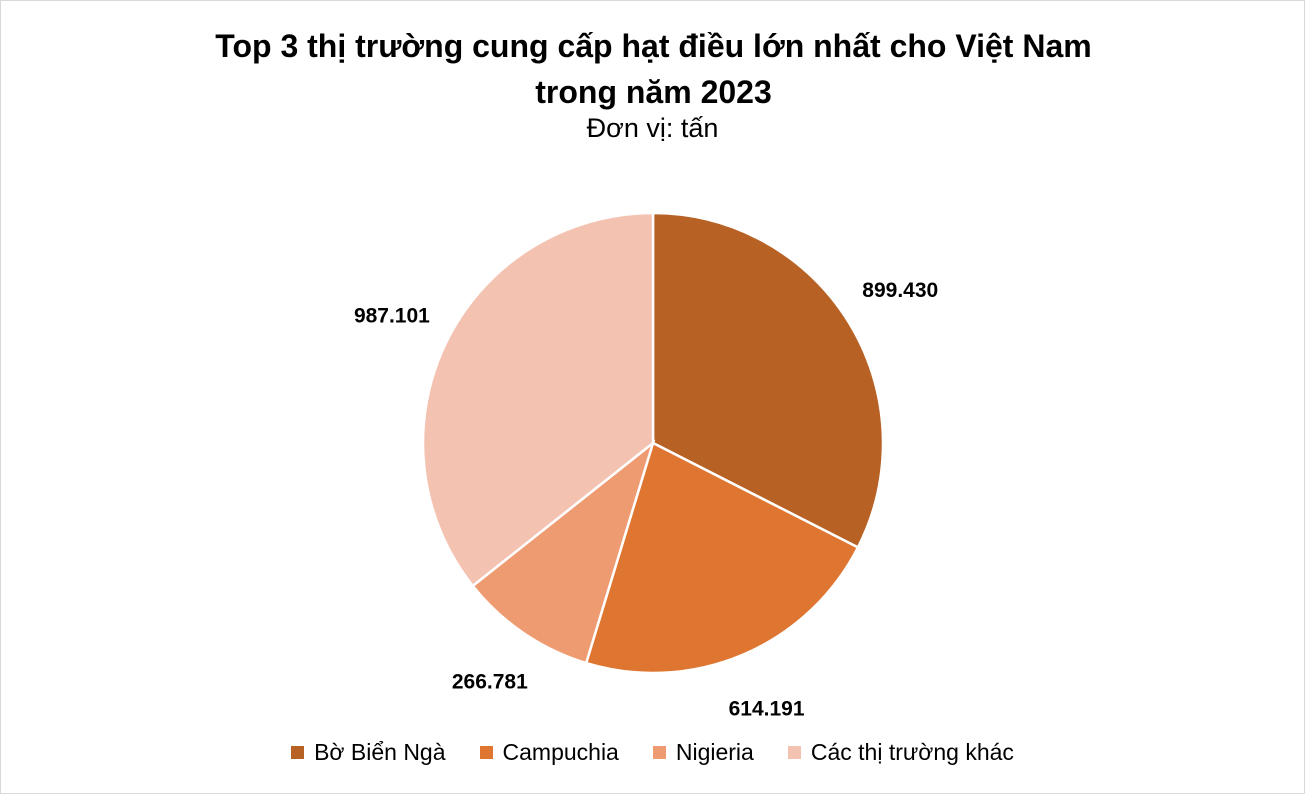 The image size is (1305, 794). What do you see at coordinates (767, 708) in the screenshot?
I see `data-label: 614.191` at bounding box center [767, 708].